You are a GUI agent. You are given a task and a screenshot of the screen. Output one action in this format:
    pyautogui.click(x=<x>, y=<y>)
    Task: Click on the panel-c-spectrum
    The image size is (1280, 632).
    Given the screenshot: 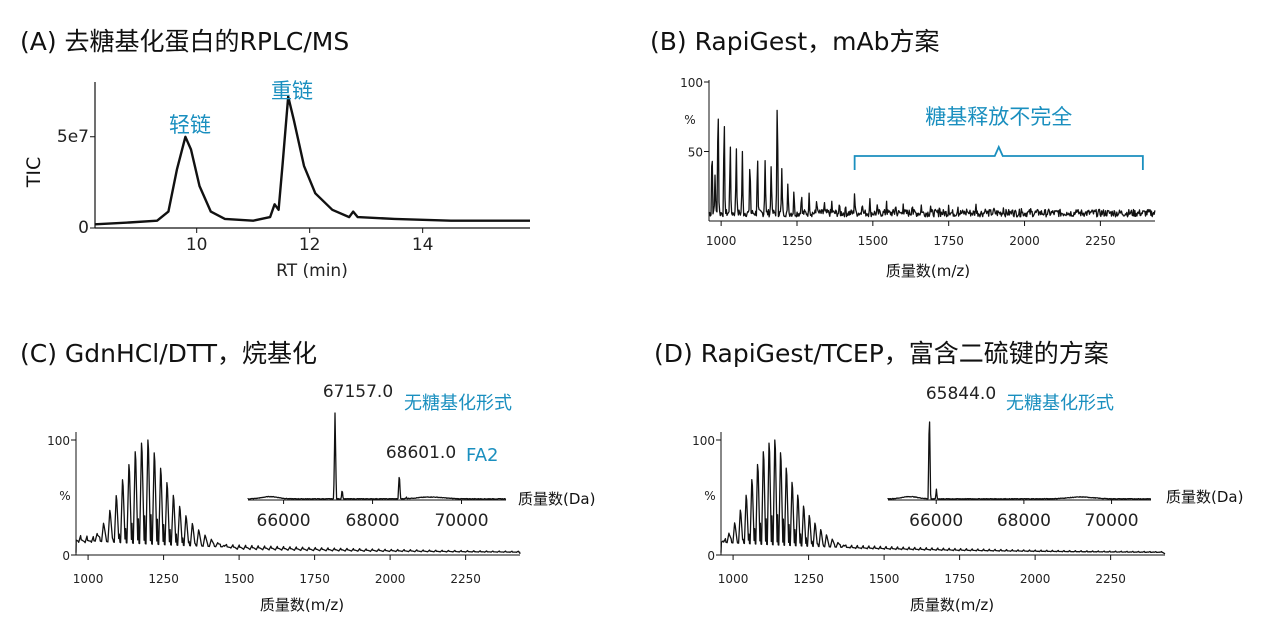 What is the action you would take?
    pyautogui.click(x=298, y=496)
    